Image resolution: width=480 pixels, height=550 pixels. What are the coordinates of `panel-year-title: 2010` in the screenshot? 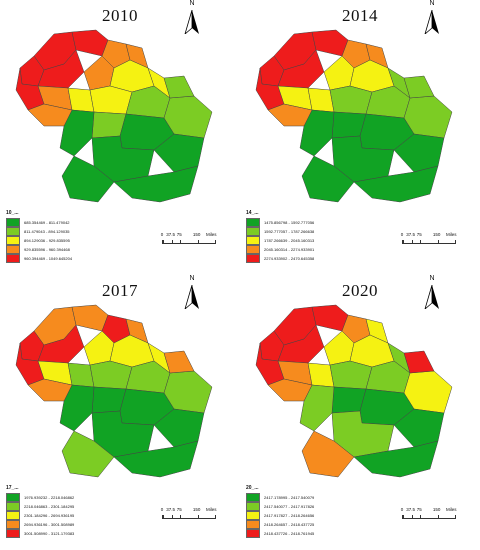 It's located at (120, 15).